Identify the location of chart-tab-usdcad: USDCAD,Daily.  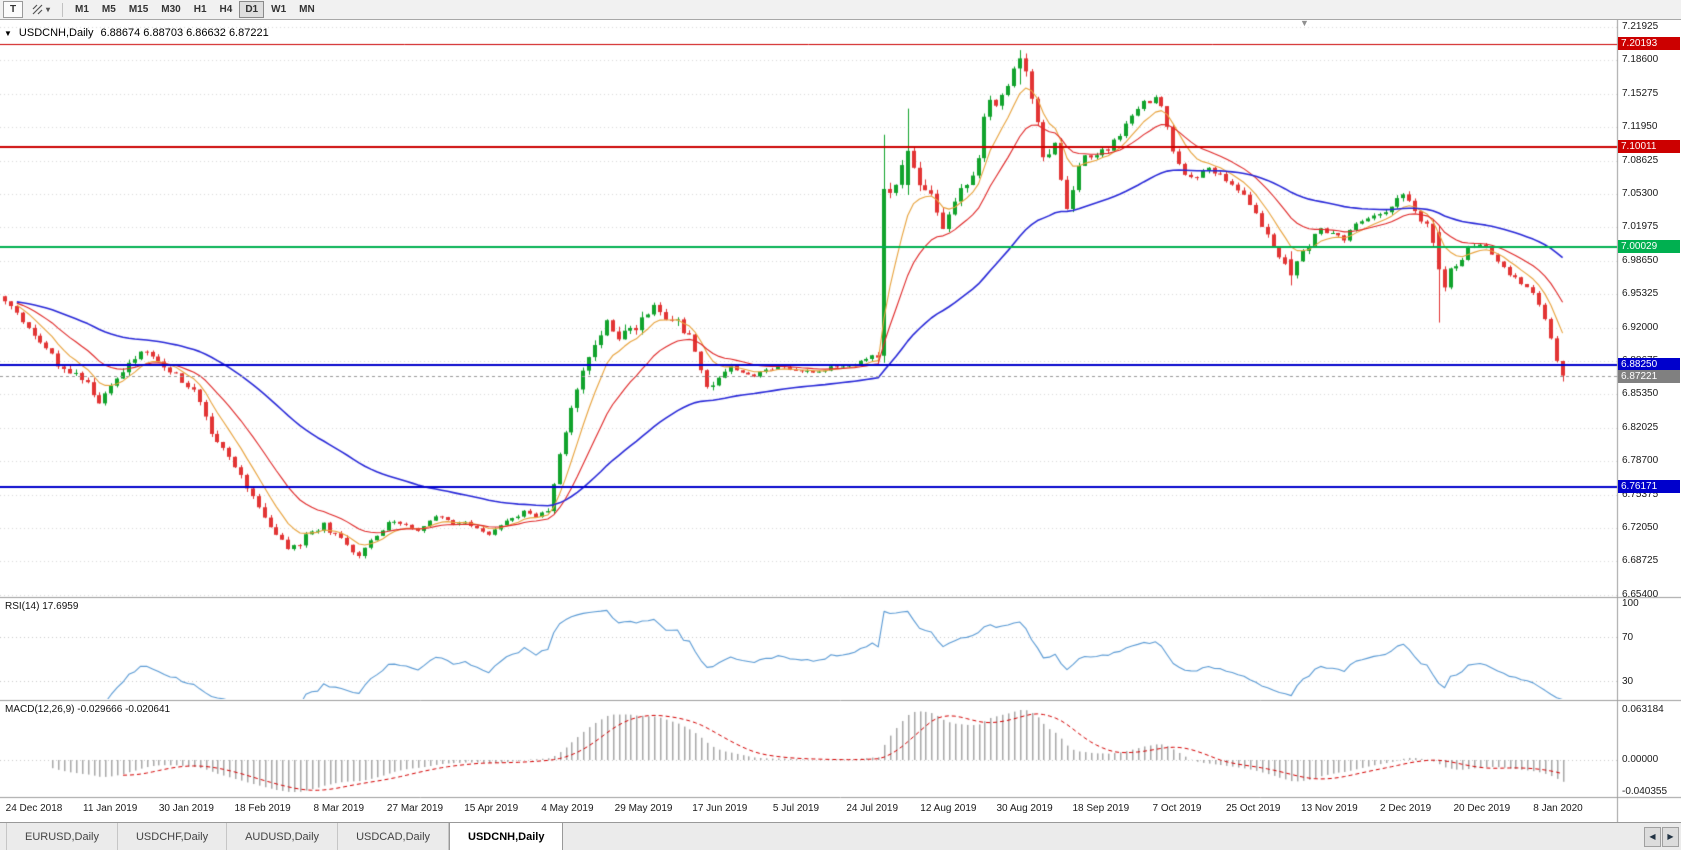
(394, 836).